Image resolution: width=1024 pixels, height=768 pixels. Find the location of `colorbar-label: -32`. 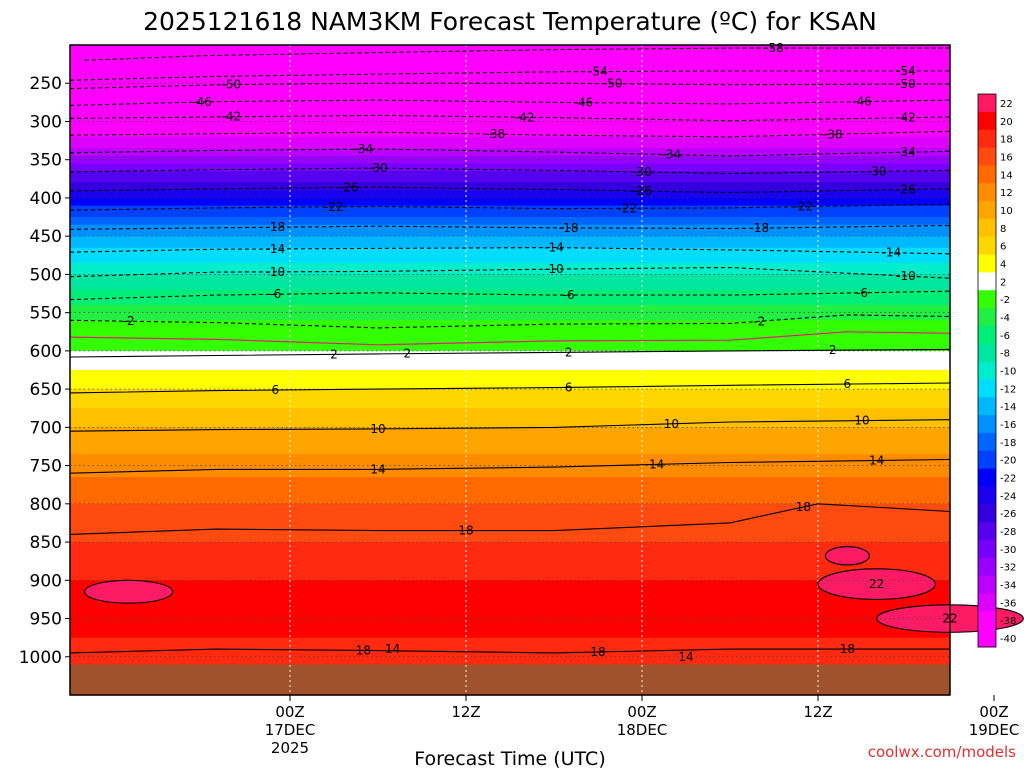

colorbar-label: -32 is located at coordinates (1008, 568).